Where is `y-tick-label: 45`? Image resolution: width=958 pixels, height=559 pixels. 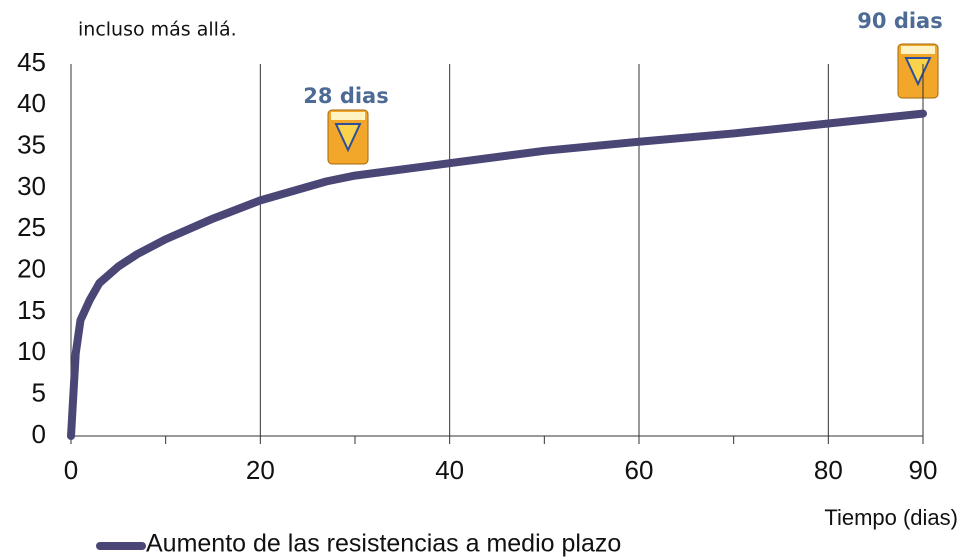
y-tick-label: 45 is located at coordinates (31, 62).